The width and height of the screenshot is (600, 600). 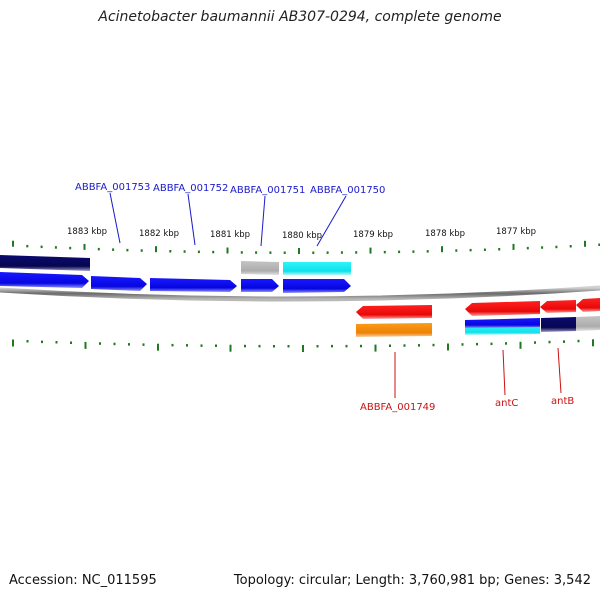 What do you see at coordinates (347, 190) in the screenshot?
I see `gene-label-ABBFA-001750: ABBFA_001750` at bounding box center [347, 190].